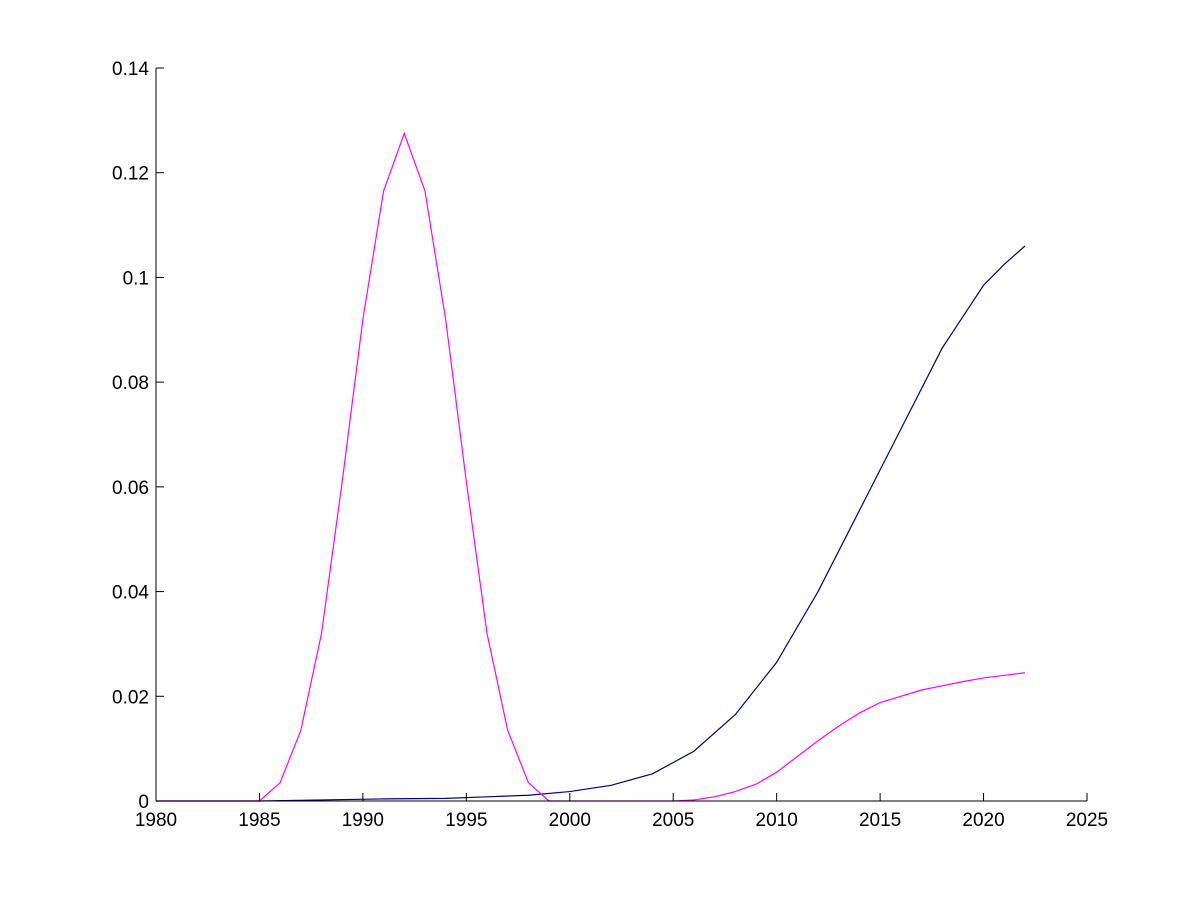 Image resolution: width=1200 pixels, height=900 pixels. I want to click on y-tick-label: 0.04, so click(130, 593).